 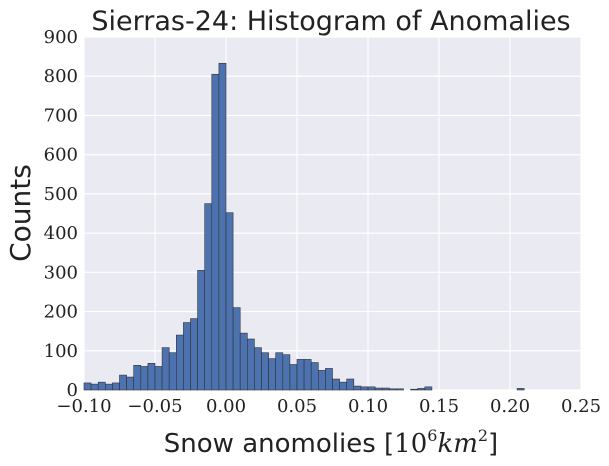 What do you see at coordinates (61, 351) in the screenshot?
I see `y-tick-label: 100` at bounding box center [61, 351].